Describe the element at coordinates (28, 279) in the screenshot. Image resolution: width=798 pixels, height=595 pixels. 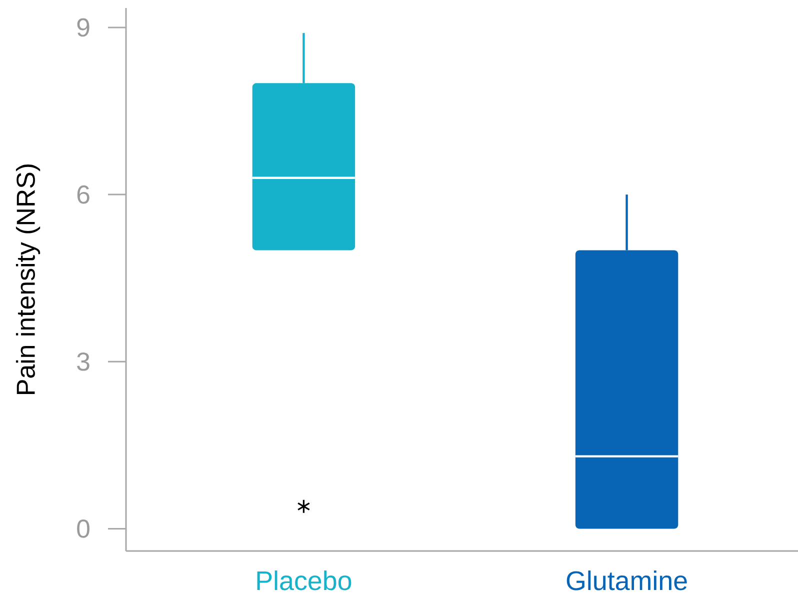
I see `y-axis-title: Pain intensity (NRS)` at that location.